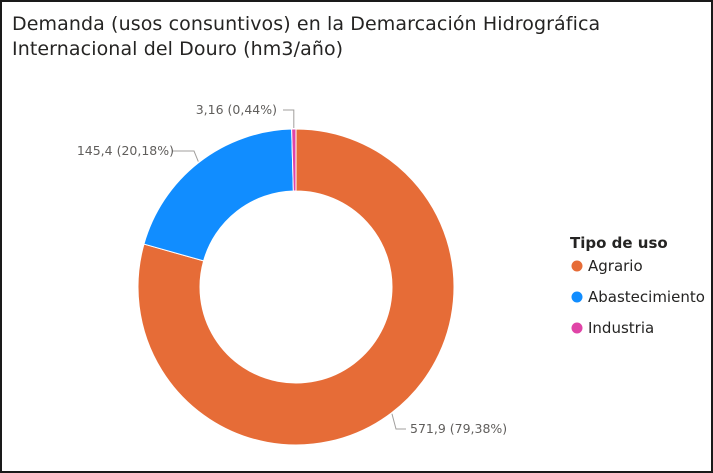  I want to click on data-label-agrario: 571,9 (79,38%), so click(458, 428).